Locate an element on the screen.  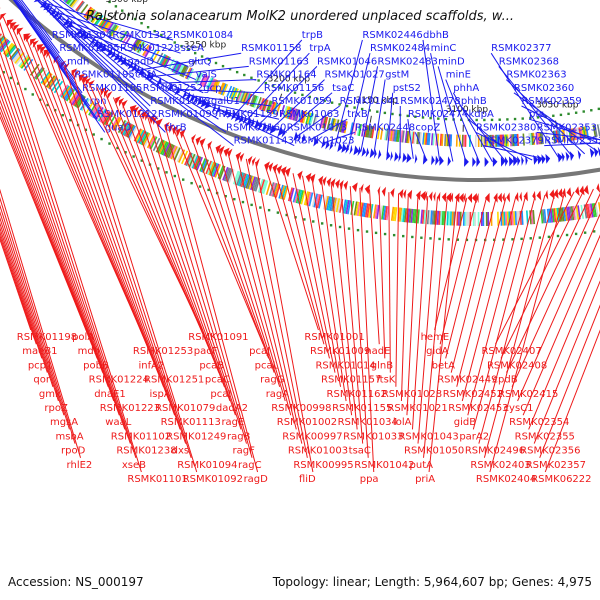
length-label: Length: is located at coordinates (397, 582).